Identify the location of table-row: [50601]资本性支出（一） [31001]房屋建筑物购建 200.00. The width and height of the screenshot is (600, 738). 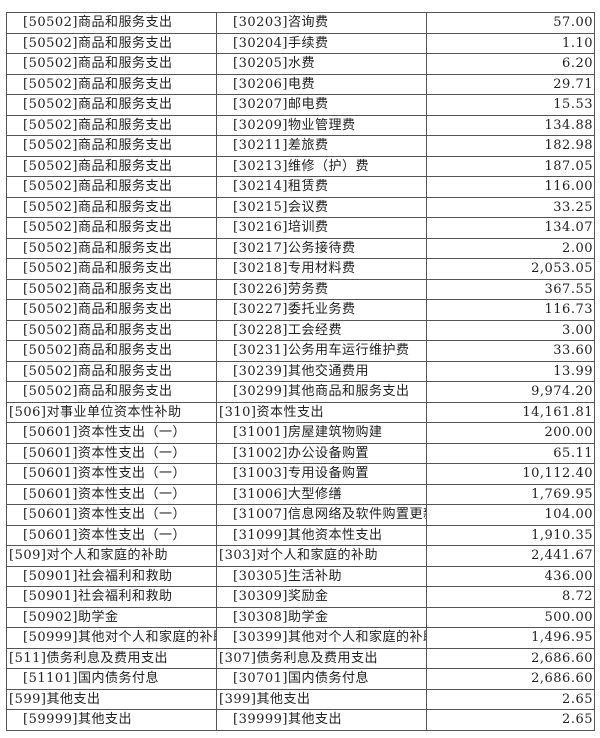
(300, 433).